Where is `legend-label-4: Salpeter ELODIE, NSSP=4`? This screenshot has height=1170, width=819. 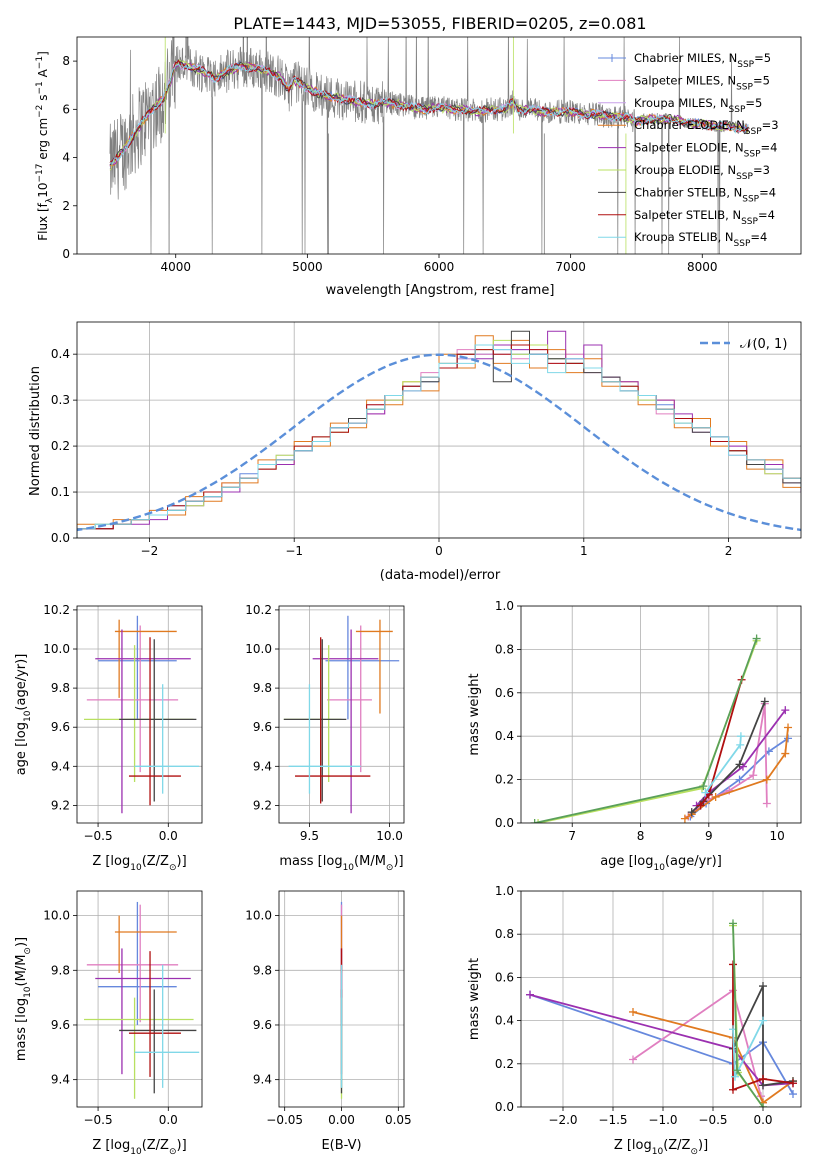 legend-label-4: Salpeter ELODIE, NSSP=4 is located at coordinates (705, 150).